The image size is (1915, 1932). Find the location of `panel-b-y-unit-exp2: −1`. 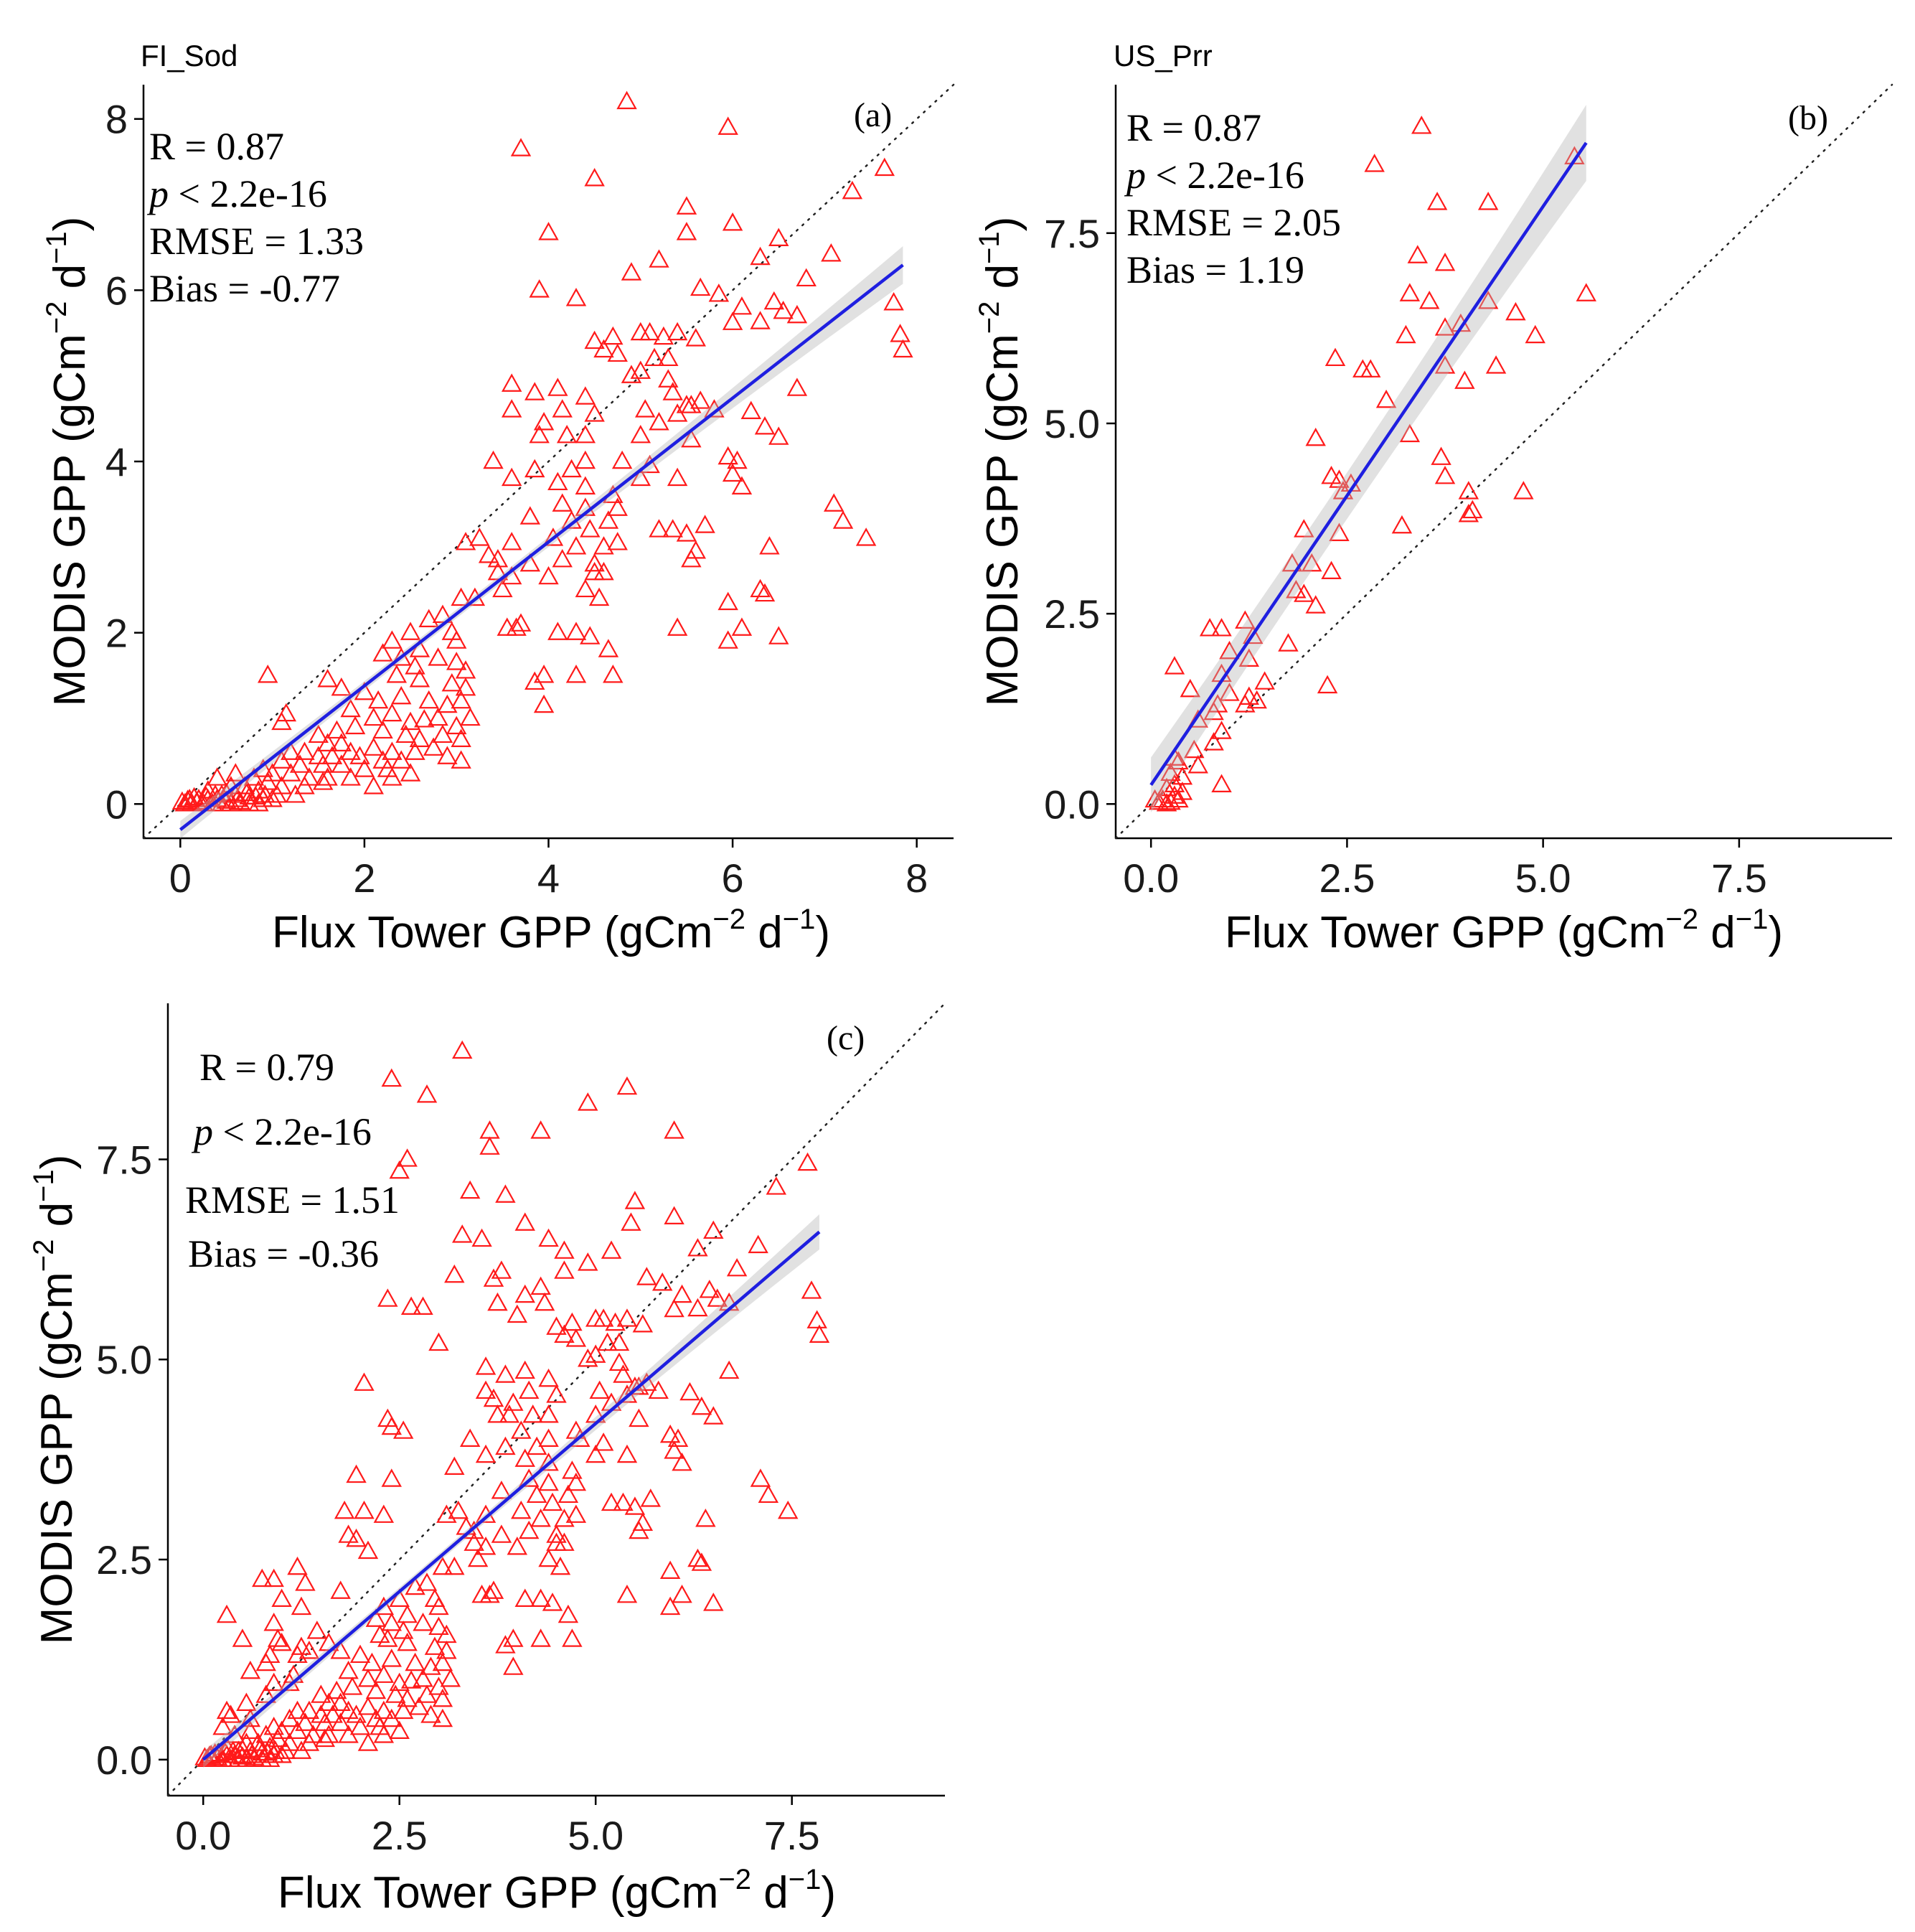

panel-b-y-unit-exp2: −1 is located at coordinates (990, 247).